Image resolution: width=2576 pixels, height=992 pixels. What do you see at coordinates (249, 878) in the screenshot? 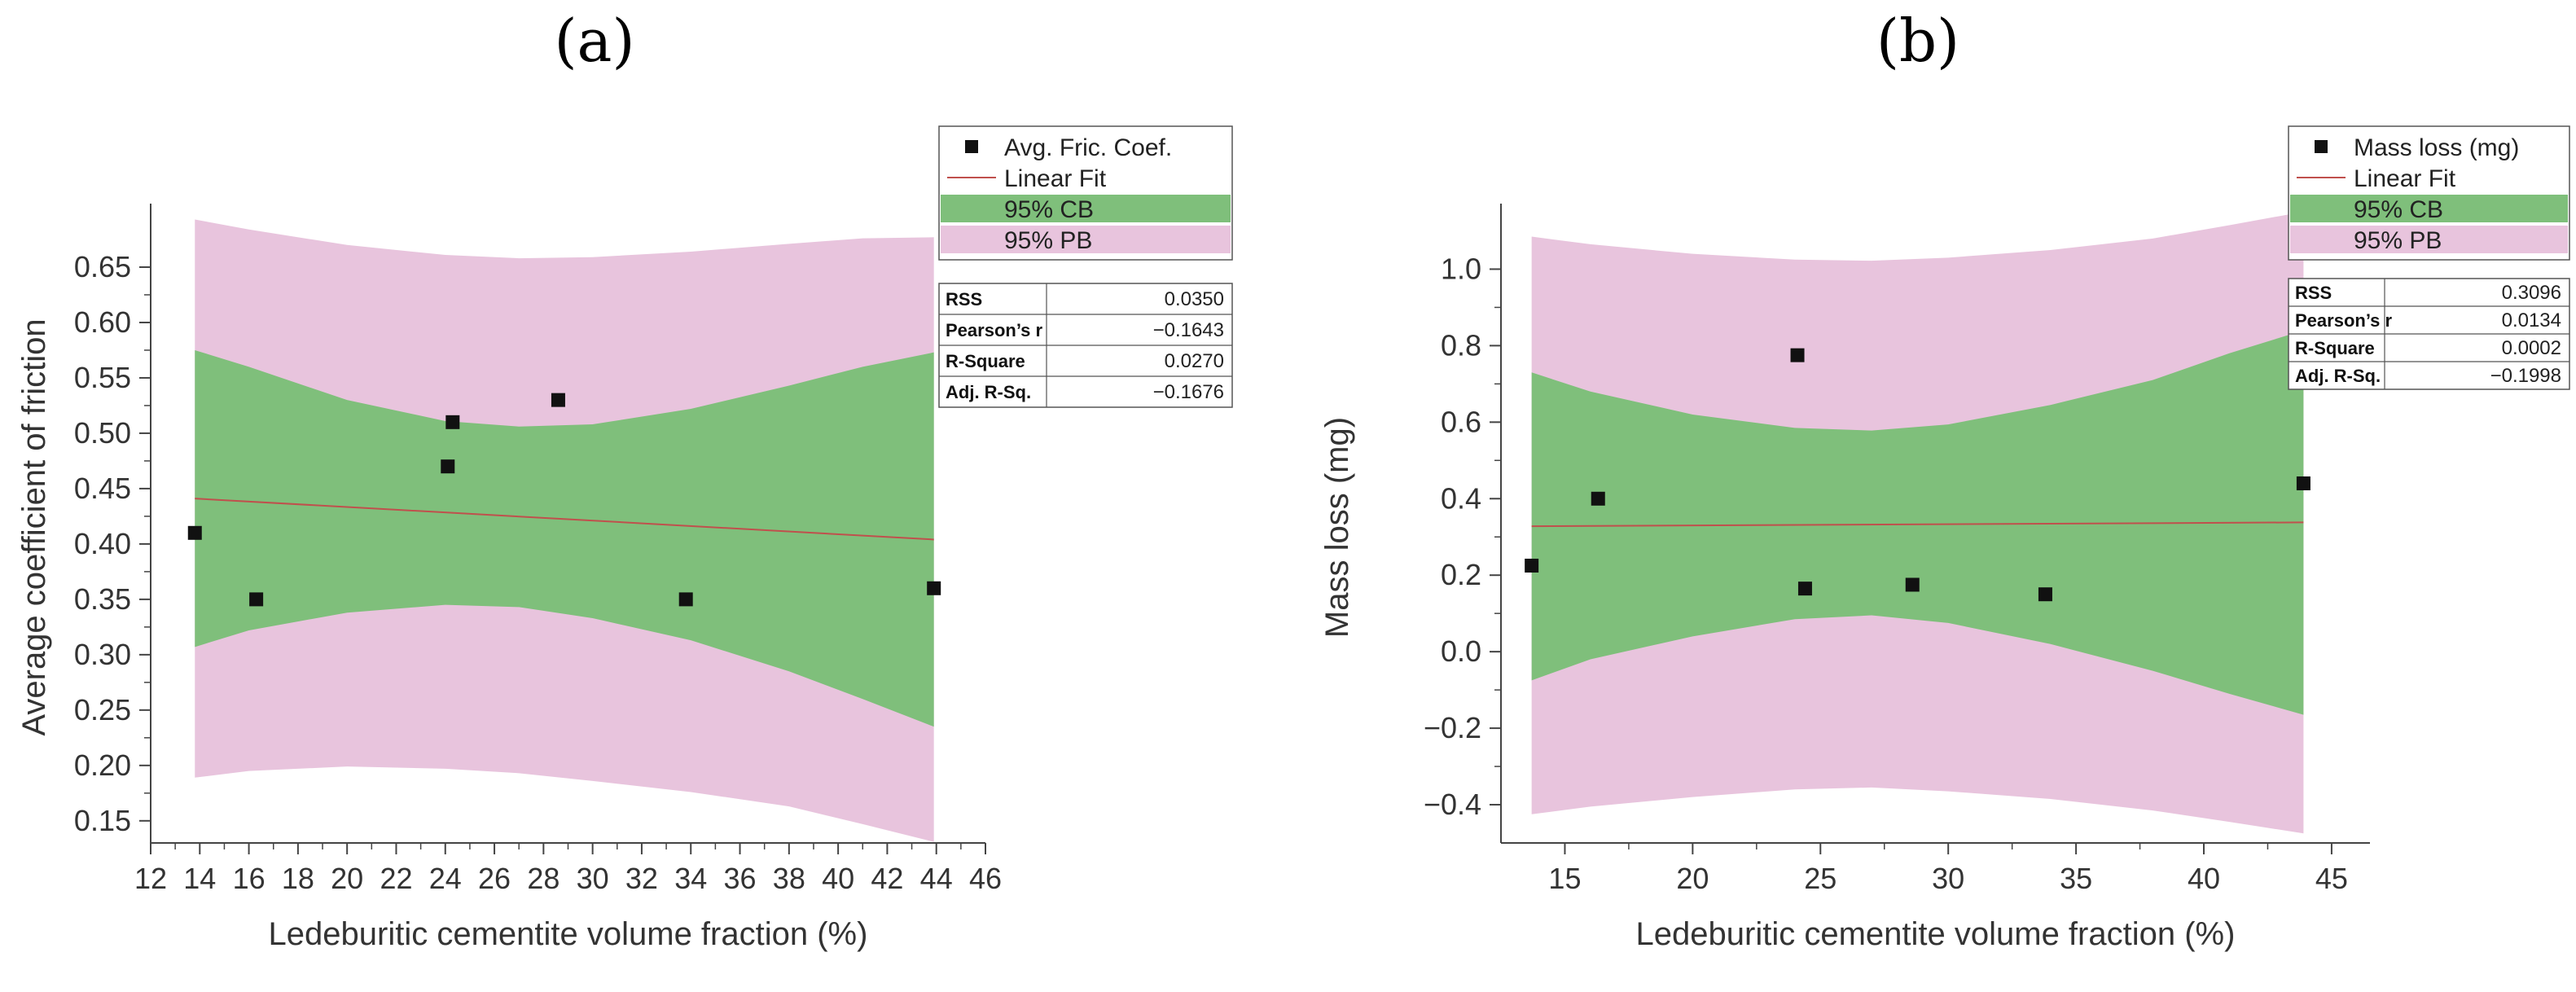
I see `x-tick-label: 16` at bounding box center [249, 878].